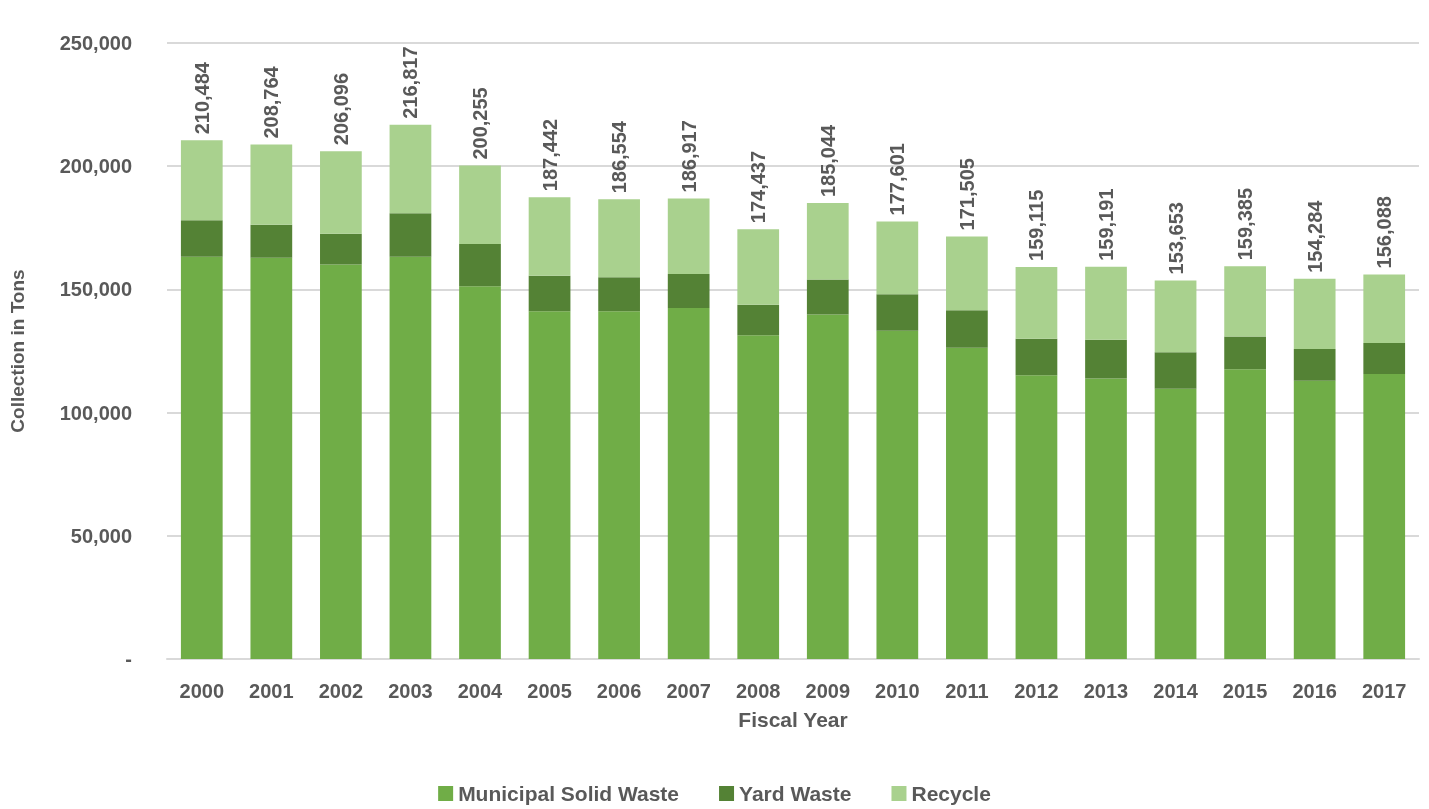 The image size is (1429, 809). I want to click on y-tick-label: 250,000, so click(95, 43).